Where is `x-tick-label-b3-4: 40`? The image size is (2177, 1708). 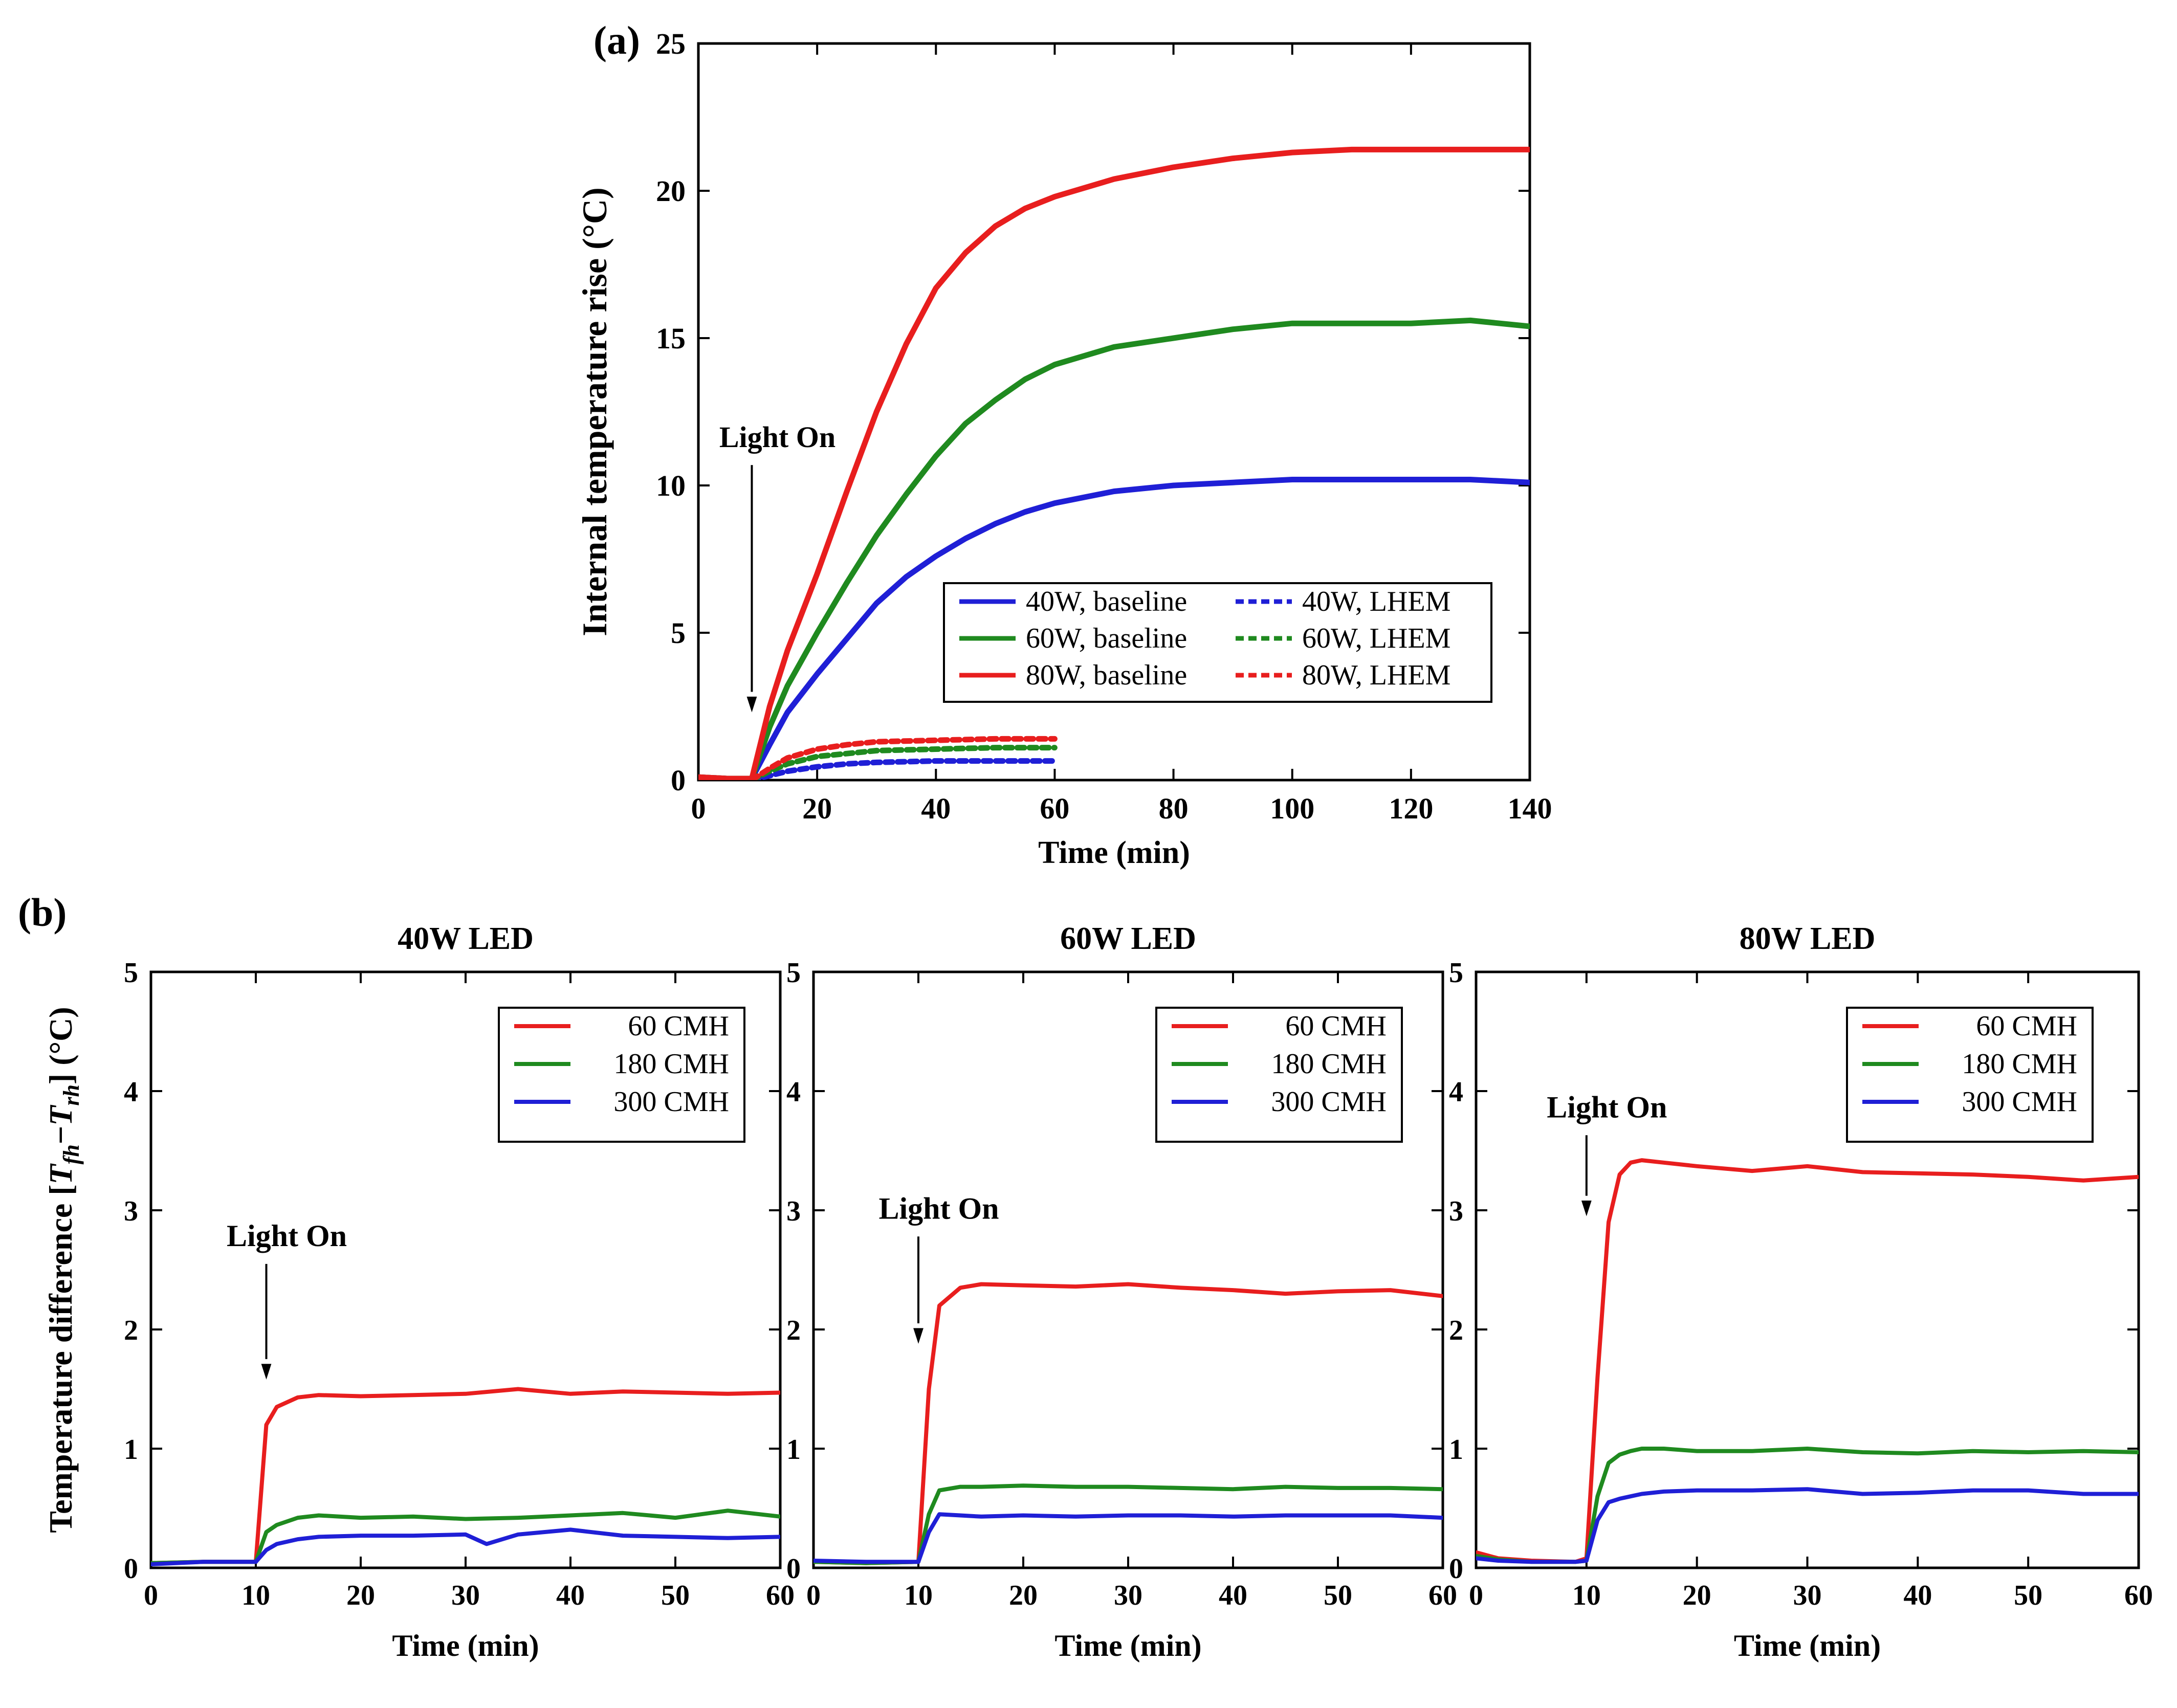 x-tick-label-b3-4: 40 is located at coordinates (1917, 1595).